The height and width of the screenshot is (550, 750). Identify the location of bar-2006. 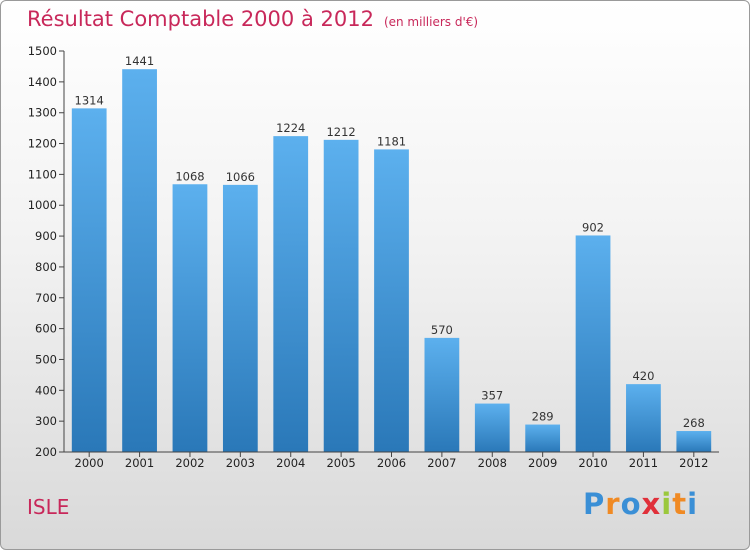
(391, 300).